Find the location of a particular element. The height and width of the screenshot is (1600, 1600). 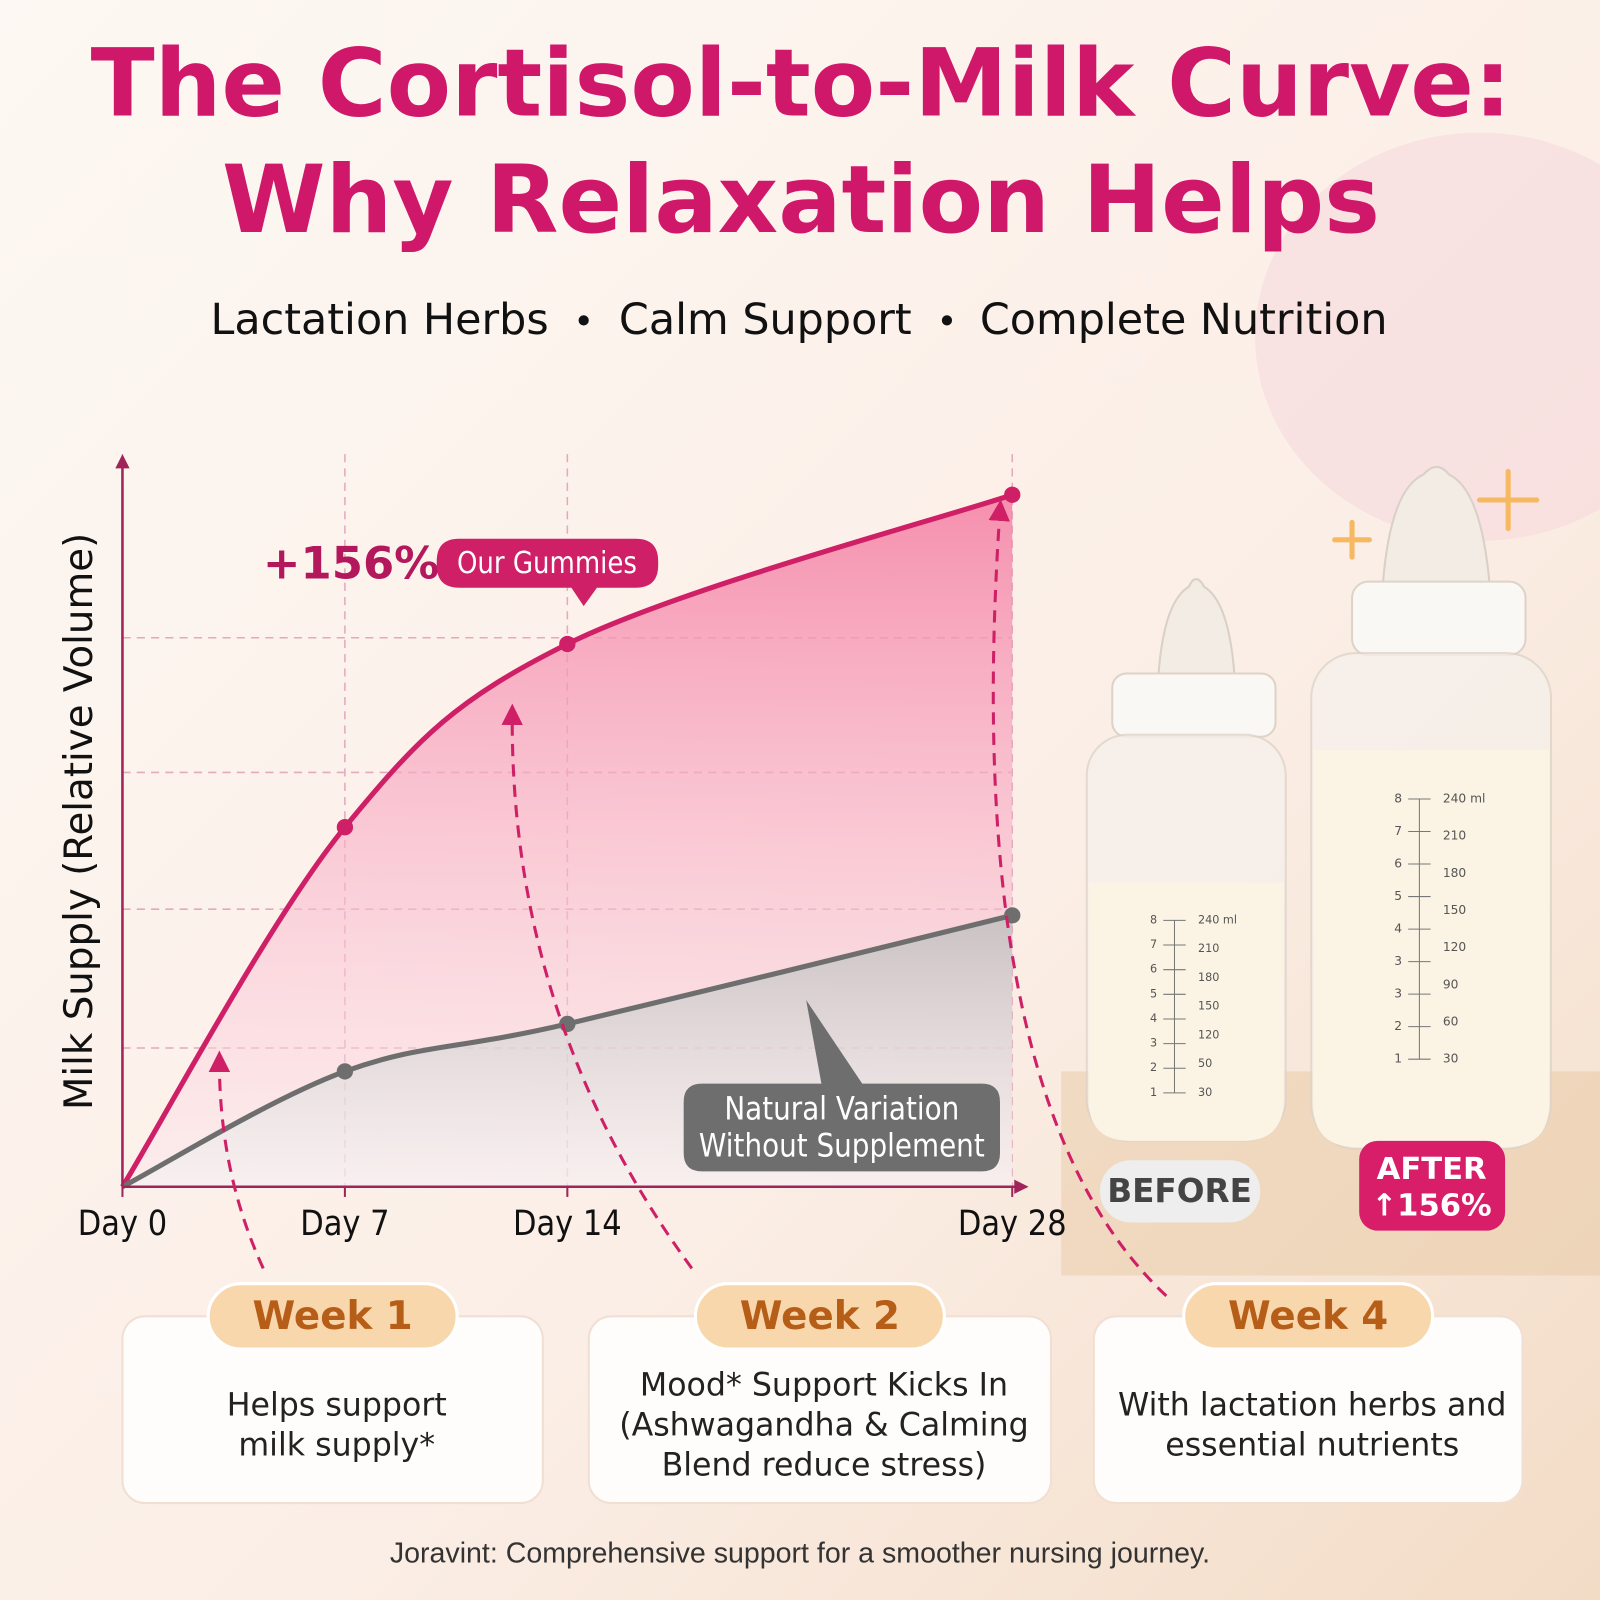

before-label: BEFORE is located at coordinates (1179, 1191).